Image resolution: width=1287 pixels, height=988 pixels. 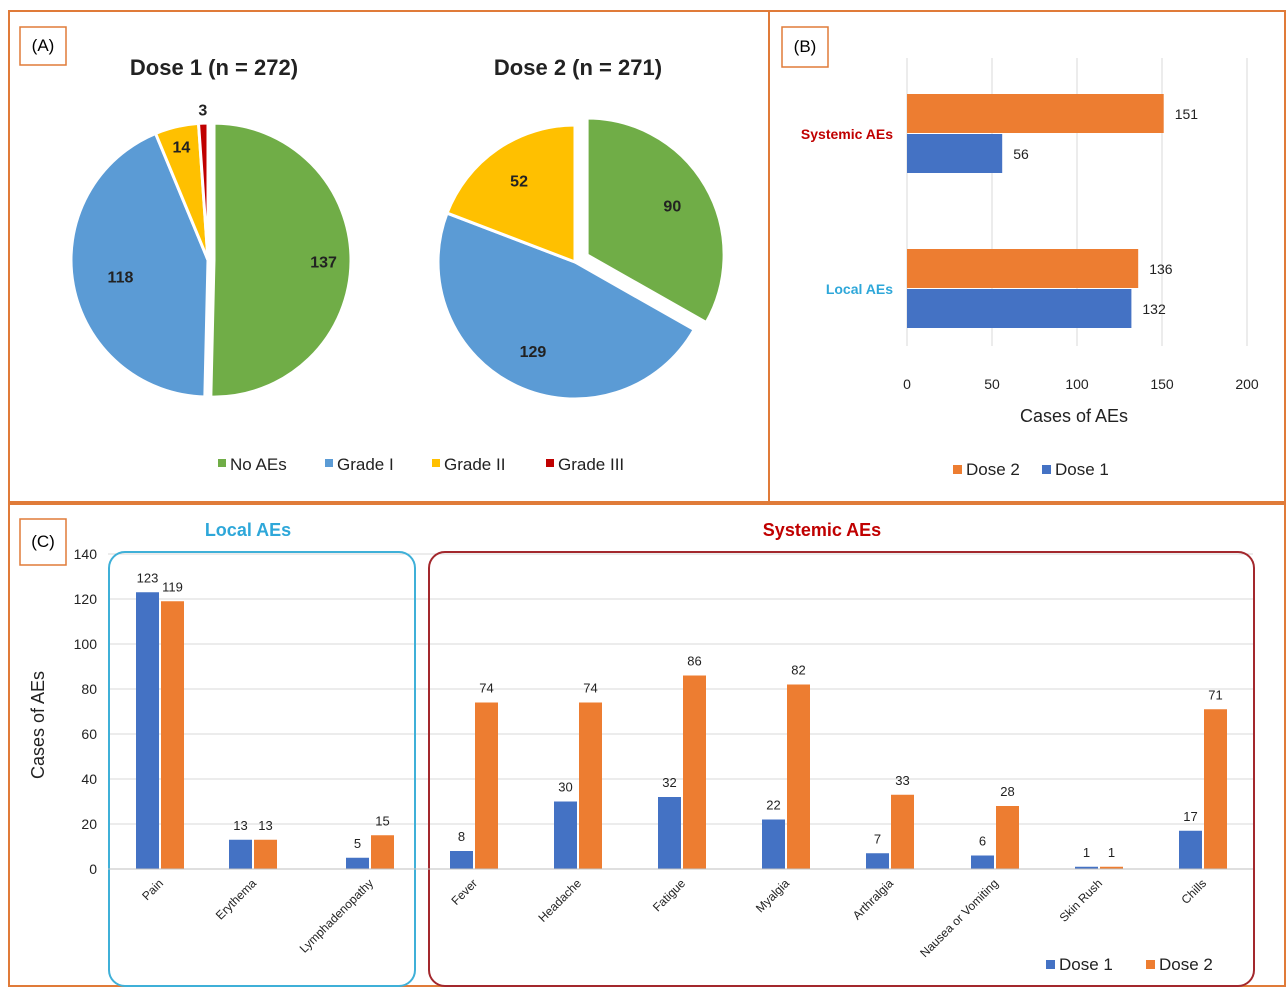 What do you see at coordinates (262, 769) in the screenshot?
I see `local-aes-box` at bounding box center [262, 769].